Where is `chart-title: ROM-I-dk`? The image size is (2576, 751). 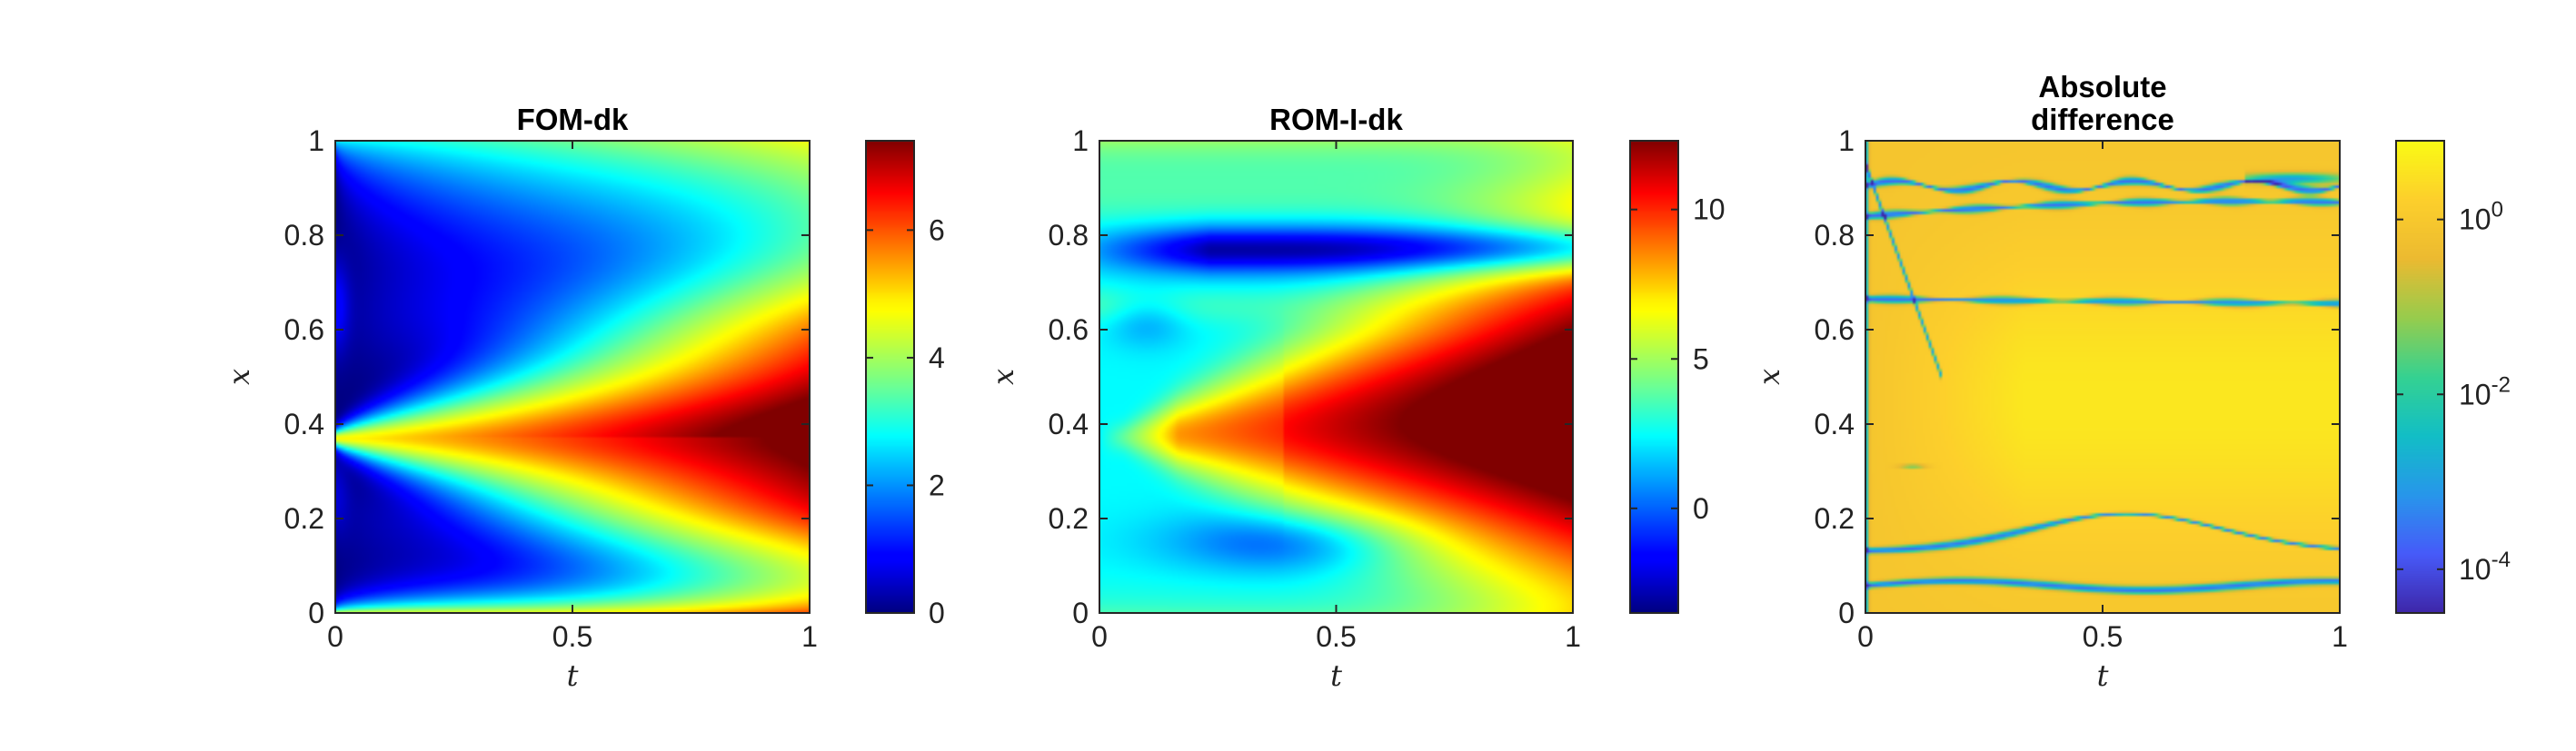
chart-title: ROM-I-dk is located at coordinates (1336, 119).